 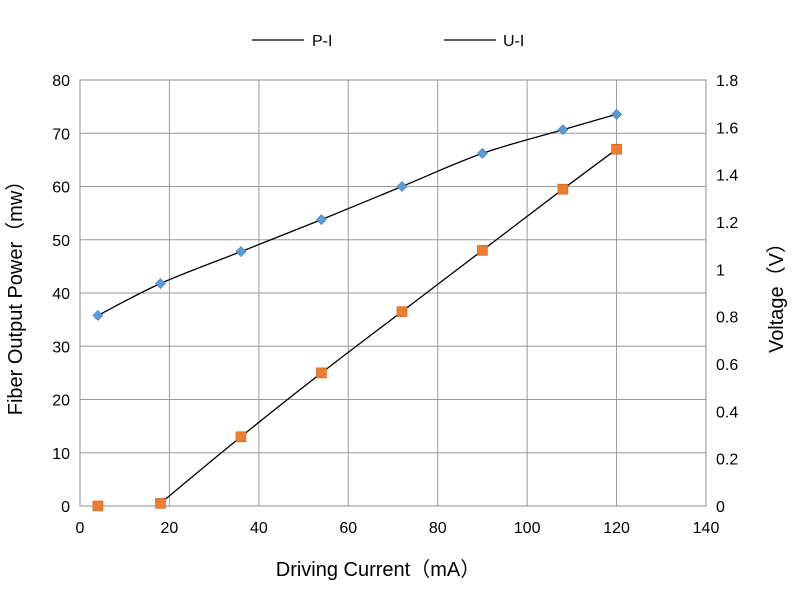 What do you see at coordinates (15, 293) in the screenshot?
I see `y-axis-title: Fiber Output Power（mw）` at bounding box center [15, 293].